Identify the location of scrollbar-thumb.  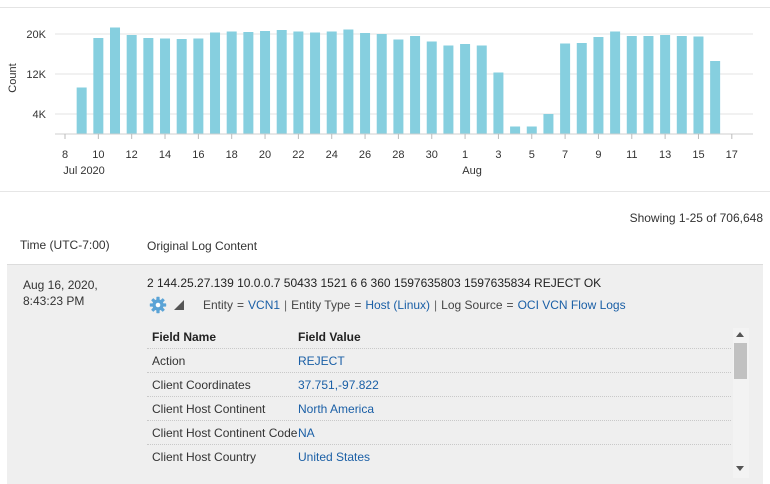
(740, 361).